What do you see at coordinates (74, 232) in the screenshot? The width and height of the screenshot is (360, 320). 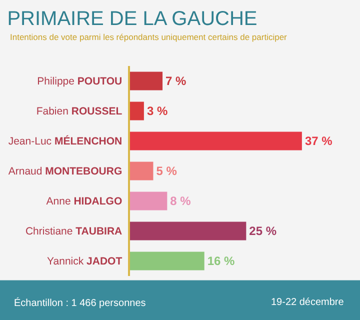 I see `y-tick-label: Christiane TAUBIRA` at bounding box center [74, 232].